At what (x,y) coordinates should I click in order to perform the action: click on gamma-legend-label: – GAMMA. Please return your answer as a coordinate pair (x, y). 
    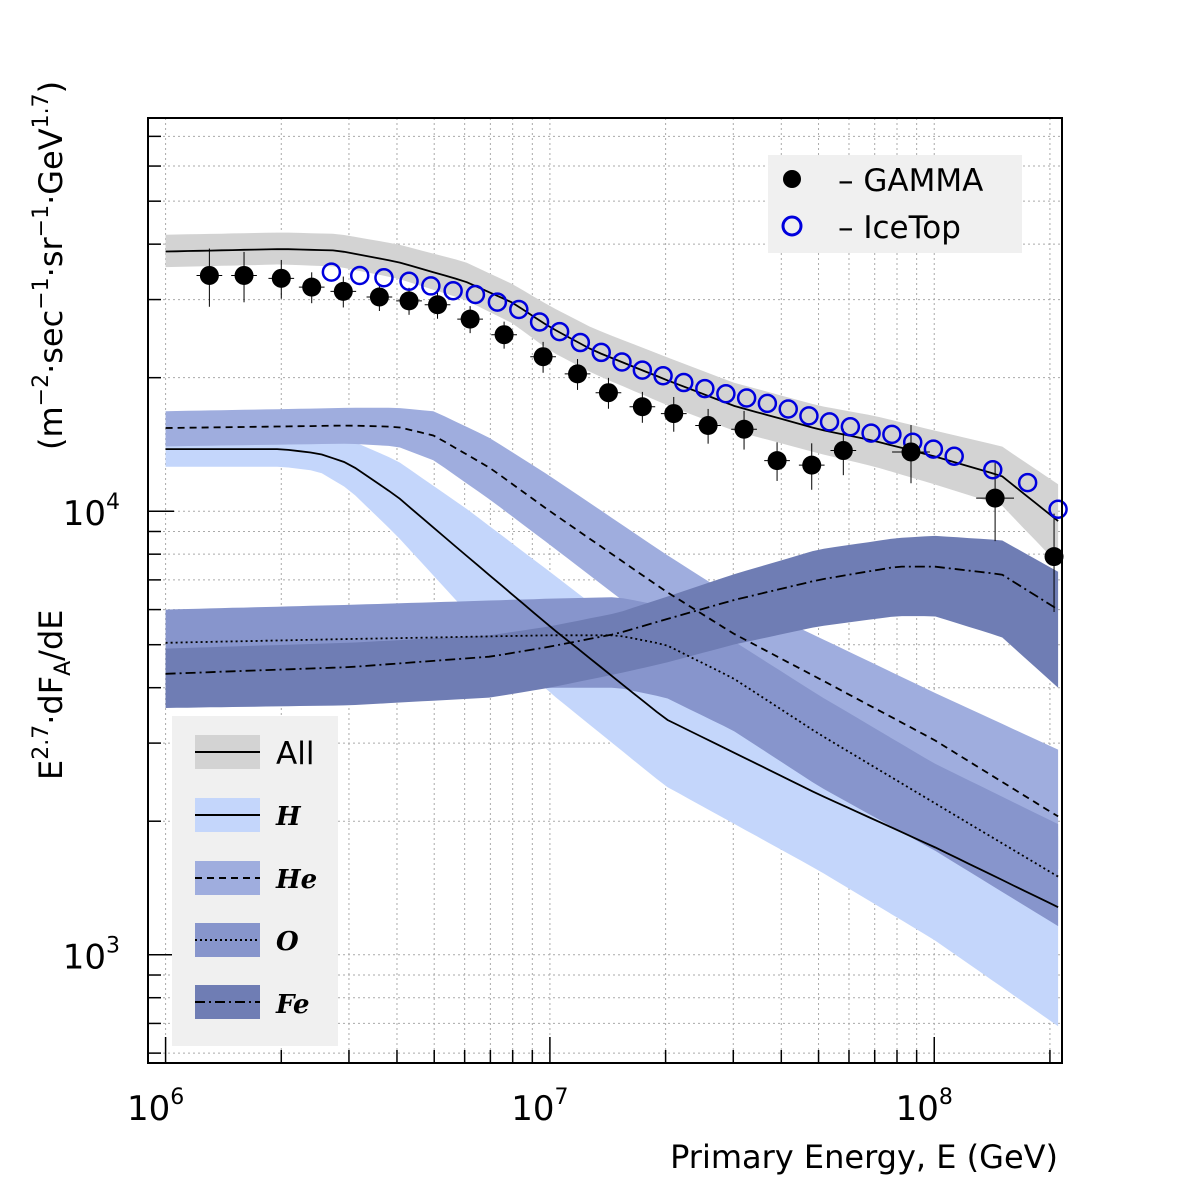
    Looking at the image, I should click on (910, 181).